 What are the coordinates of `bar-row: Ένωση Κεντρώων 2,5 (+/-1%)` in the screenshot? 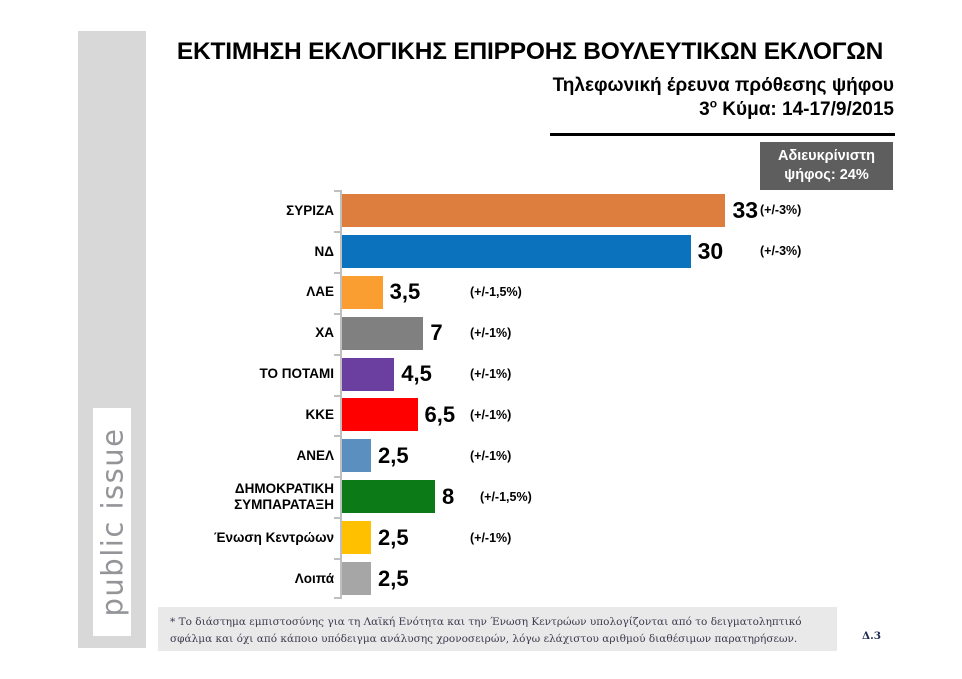 It's located at (528, 537).